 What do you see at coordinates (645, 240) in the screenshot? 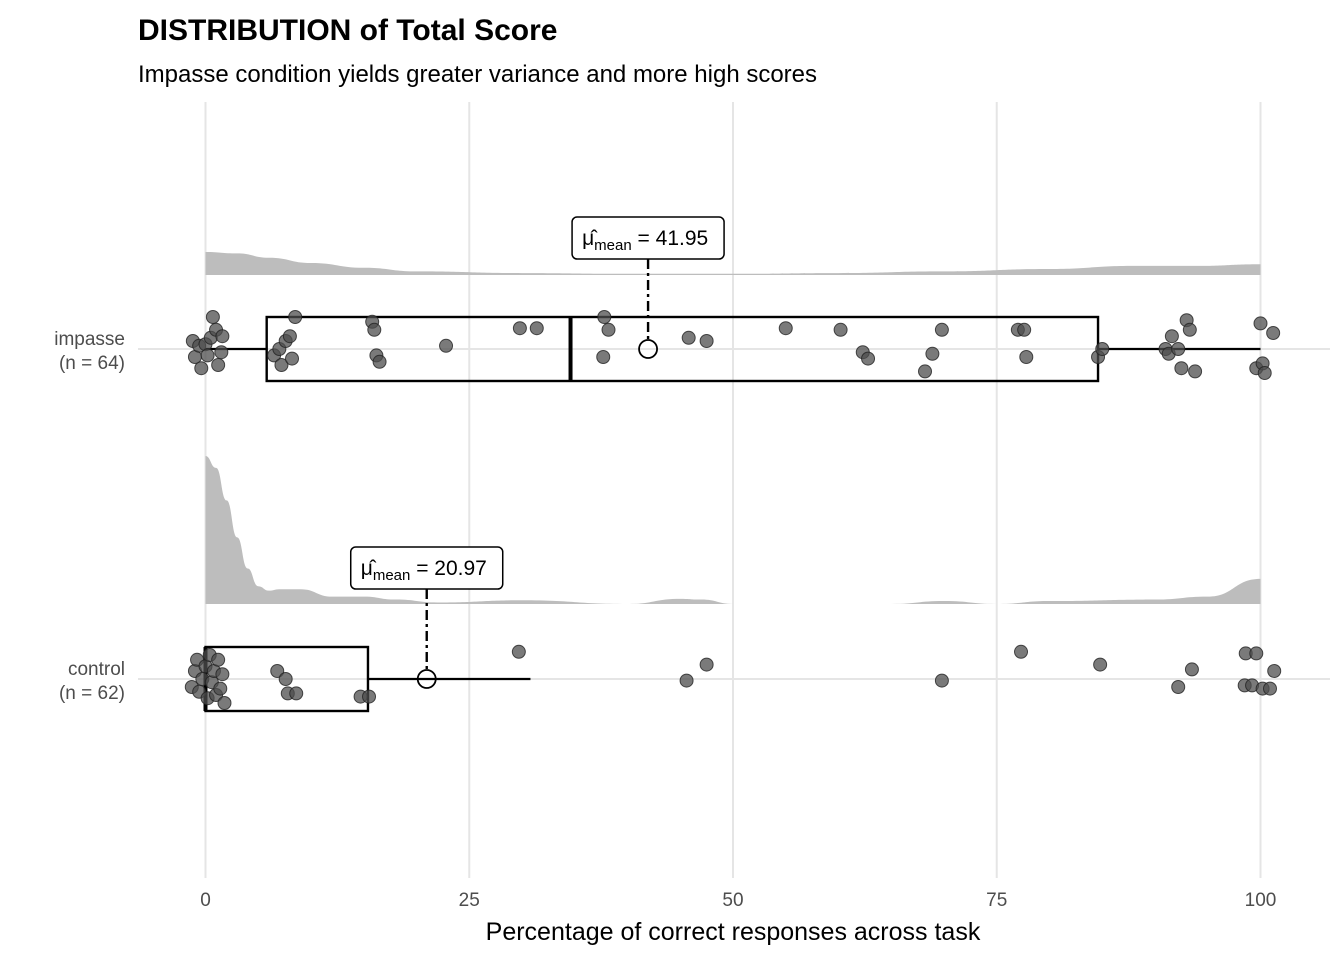
I see `mean-label-impasse: μ̂mean = 41.95` at bounding box center [645, 240].